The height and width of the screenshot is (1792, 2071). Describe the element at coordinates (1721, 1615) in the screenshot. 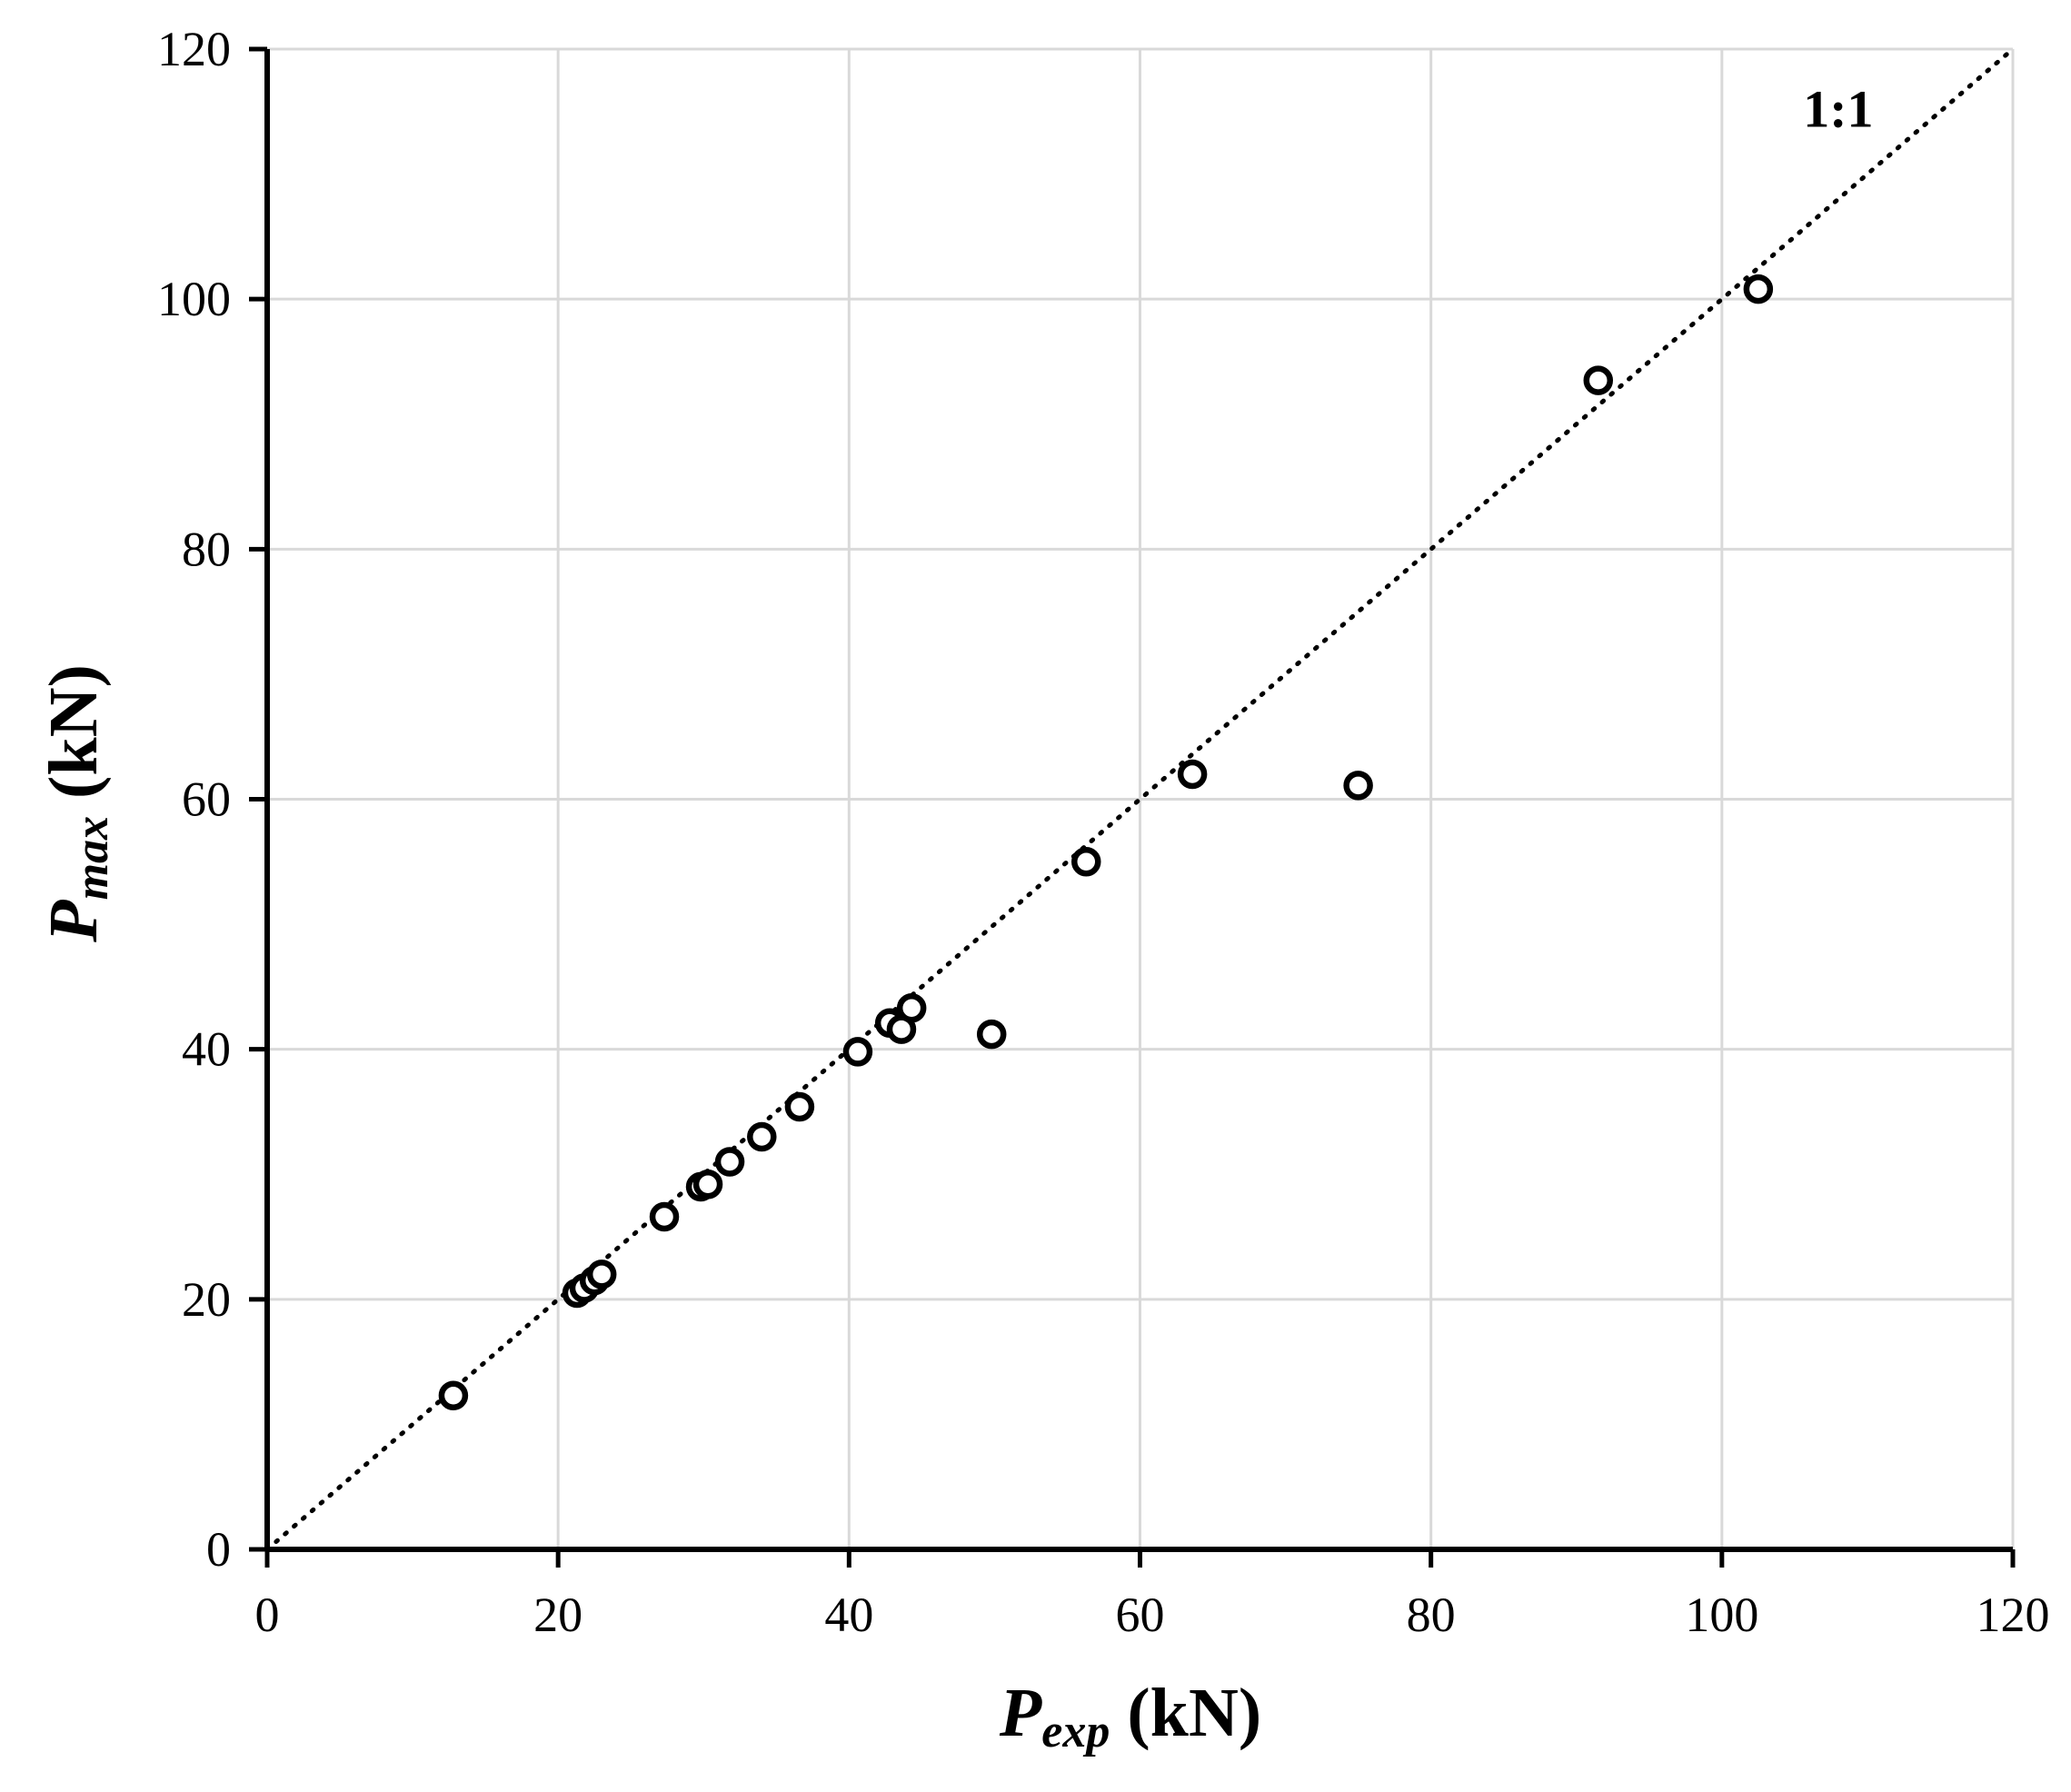

I see `x-tick-label: 100` at that location.